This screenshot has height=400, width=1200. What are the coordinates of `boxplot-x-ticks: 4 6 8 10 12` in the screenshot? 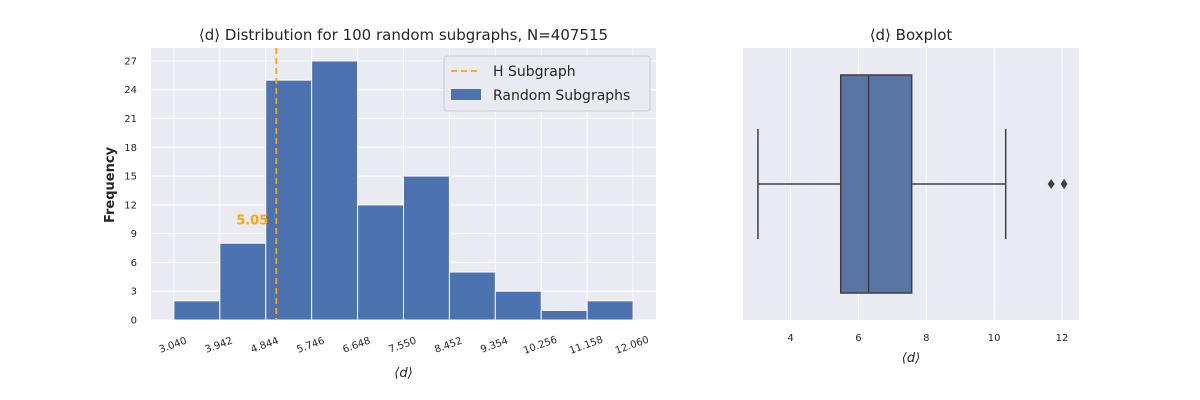 It's located at (927, 338).